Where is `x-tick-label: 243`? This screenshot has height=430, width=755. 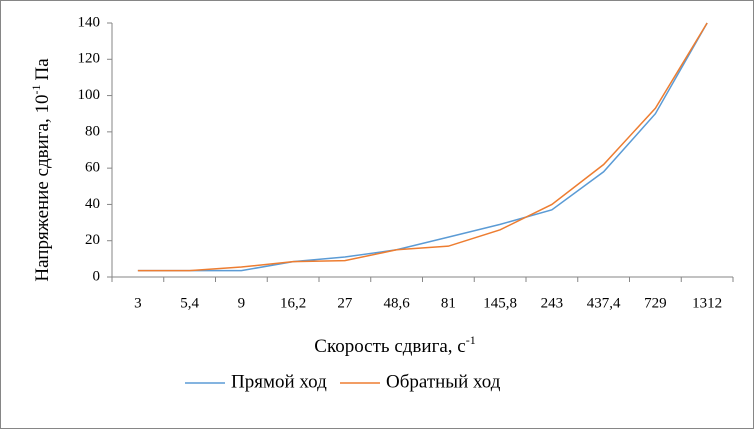 x-tick-label: 243 is located at coordinates (552, 303).